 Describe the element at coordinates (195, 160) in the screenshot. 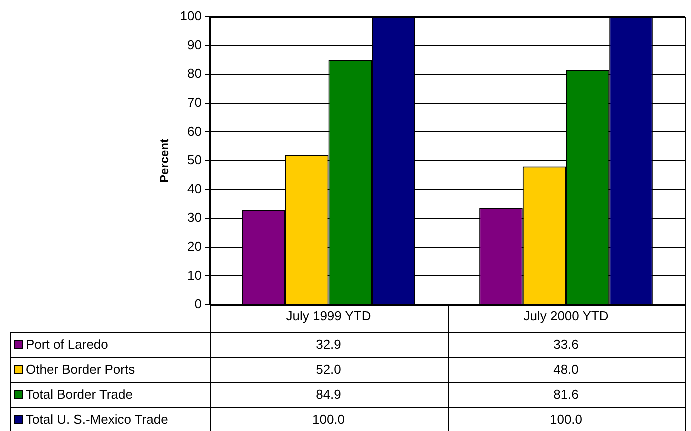

I see `y-tick-label: 50` at that location.